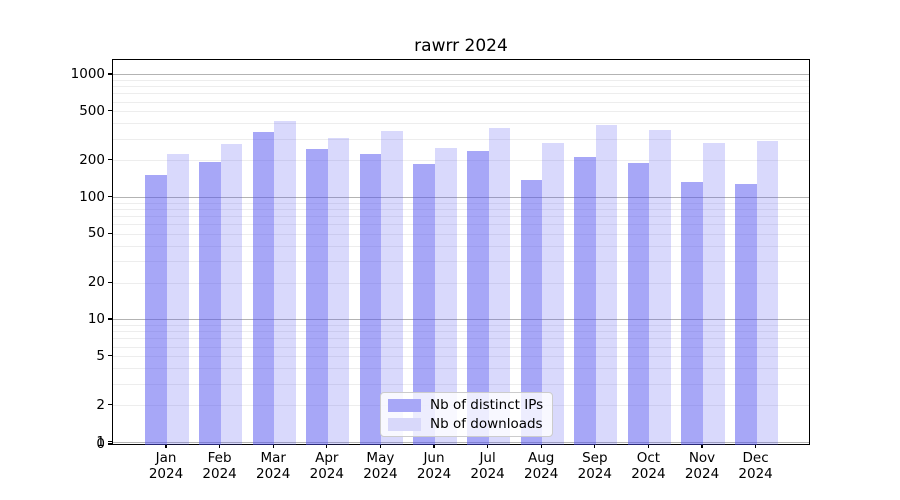  What do you see at coordinates (477, 297) in the screenshot?
I see `bar-distinct-ips-jul` at bounding box center [477, 297].